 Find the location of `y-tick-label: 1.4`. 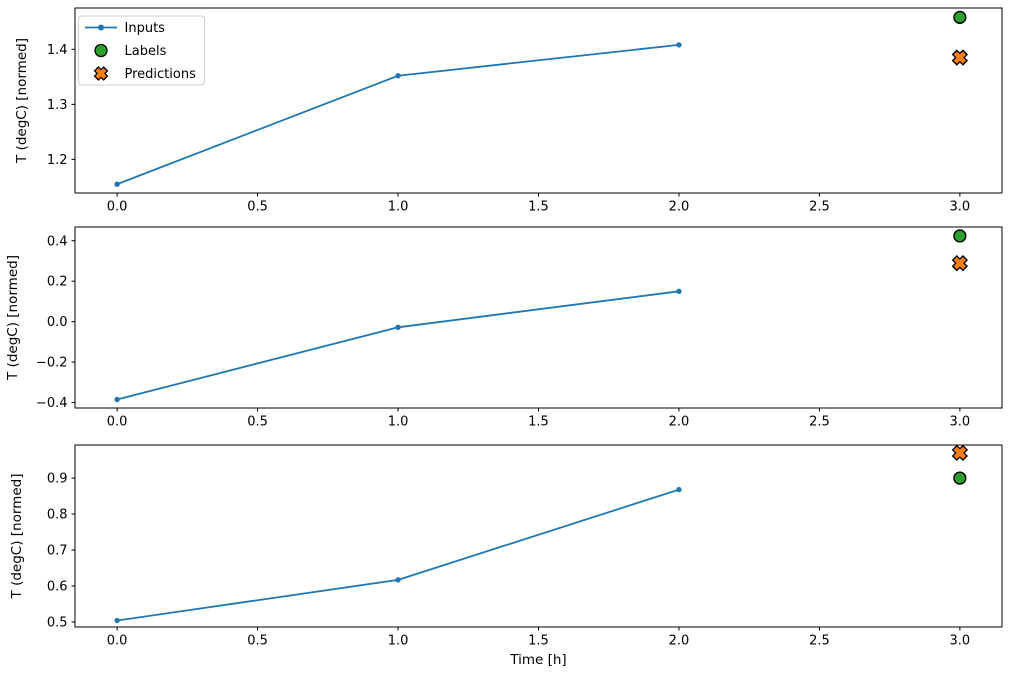

y-tick-label: 1.4 is located at coordinates (57, 50).